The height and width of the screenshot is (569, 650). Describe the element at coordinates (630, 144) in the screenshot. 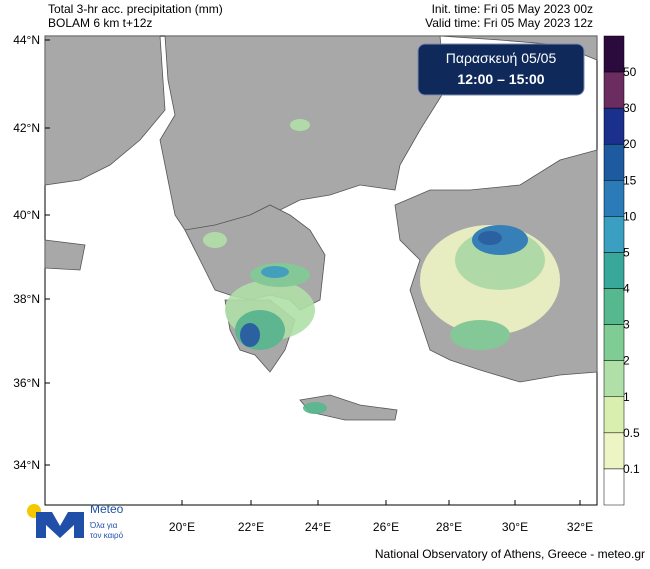

I see `colorbar-label: 20` at that location.